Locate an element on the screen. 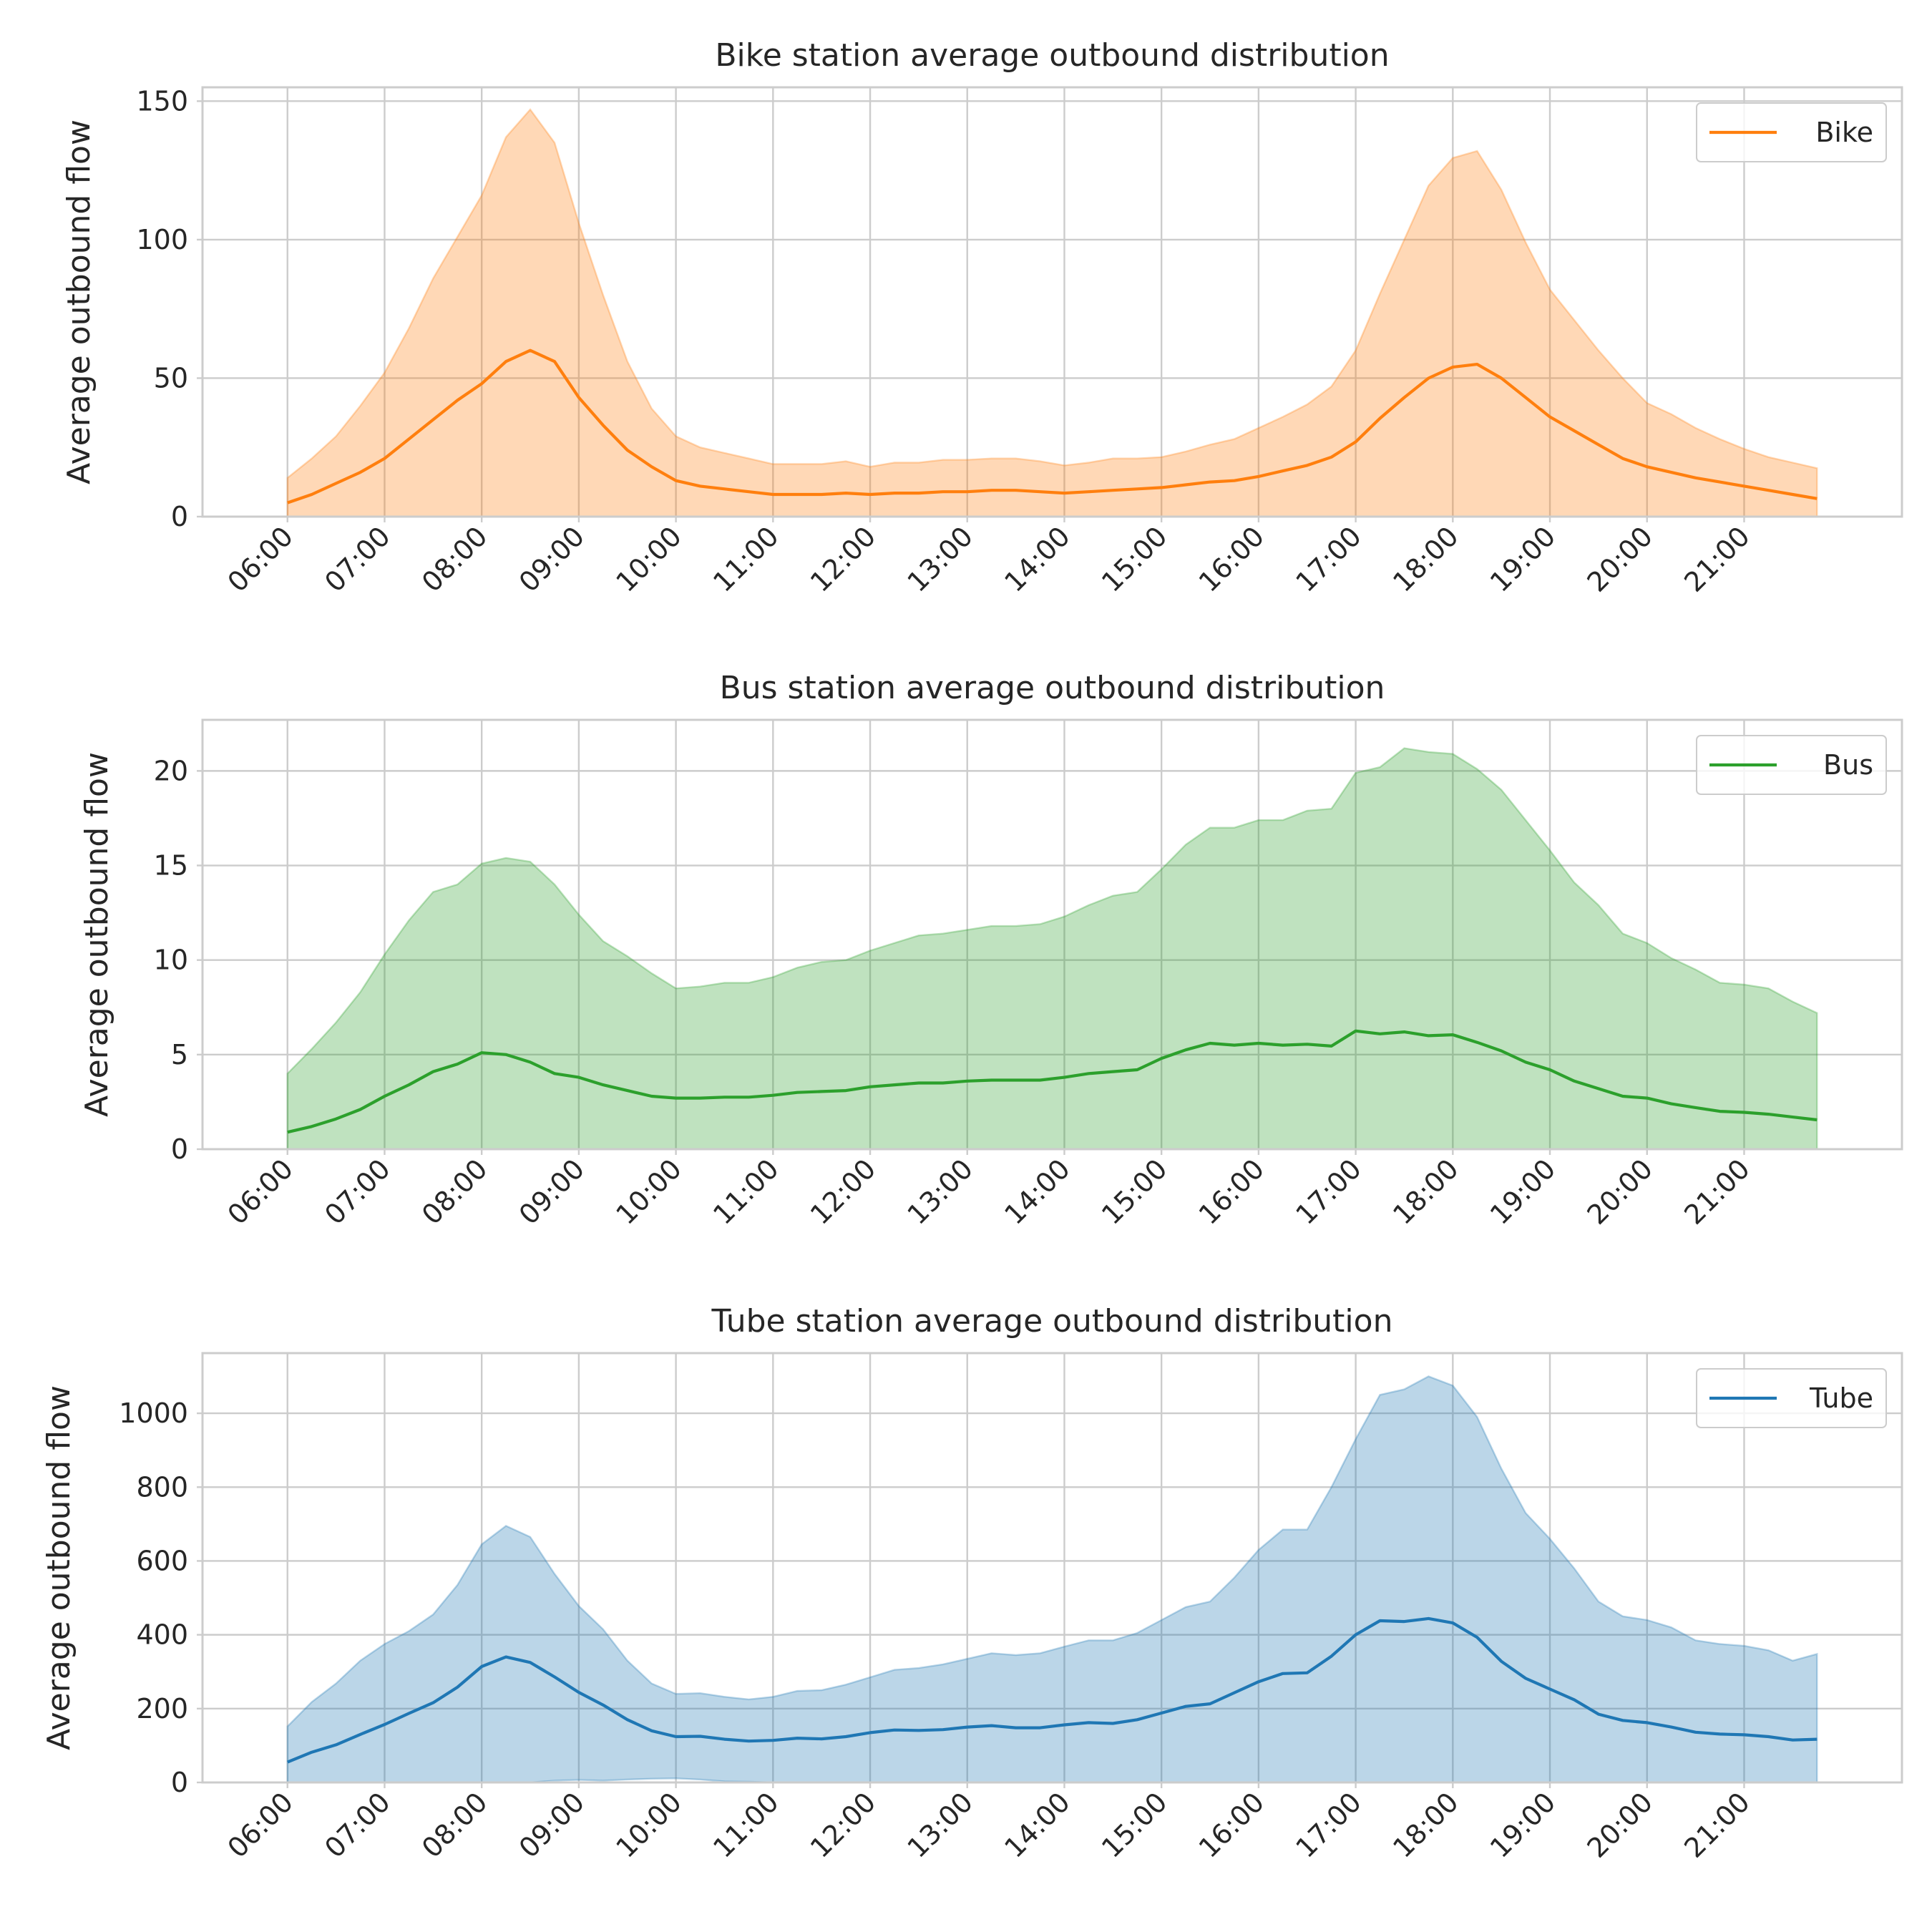 The height and width of the screenshot is (1932, 1932). legend-label: Tube is located at coordinates (1841, 1398).